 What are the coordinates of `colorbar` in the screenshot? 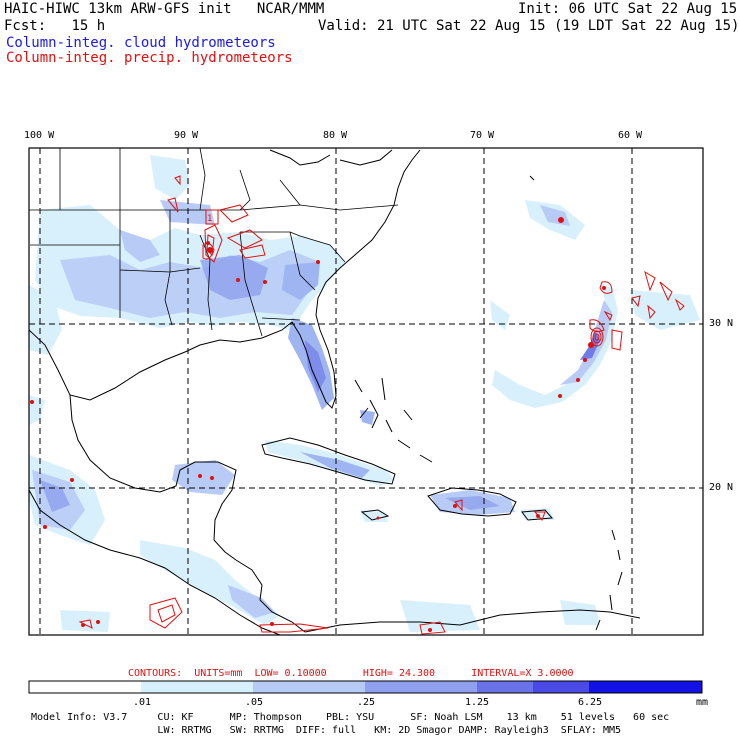 It's located at (365, 687).